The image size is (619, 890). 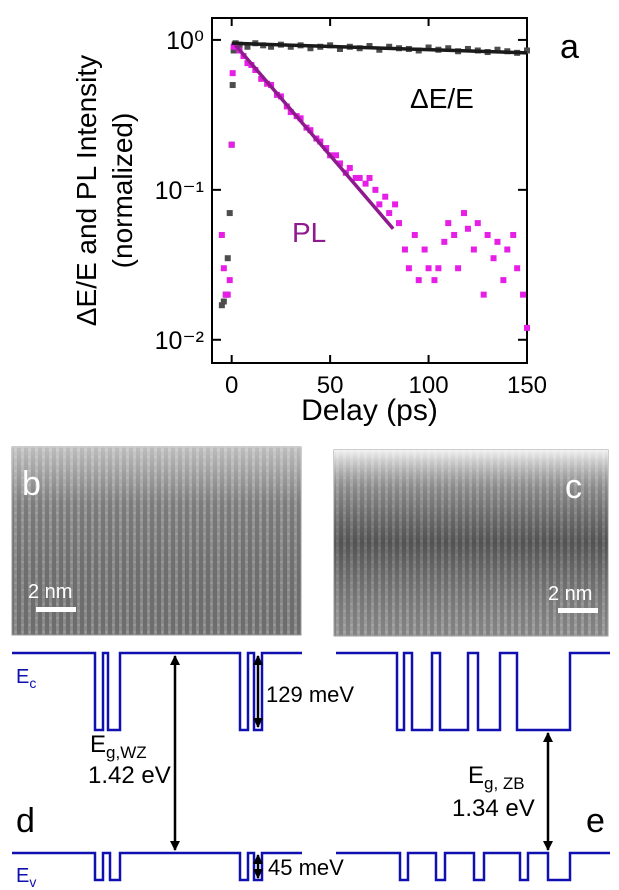 What do you see at coordinates (32, 683) in the screenshot?
I see `subscript: c` at bounding box center [32, 683].